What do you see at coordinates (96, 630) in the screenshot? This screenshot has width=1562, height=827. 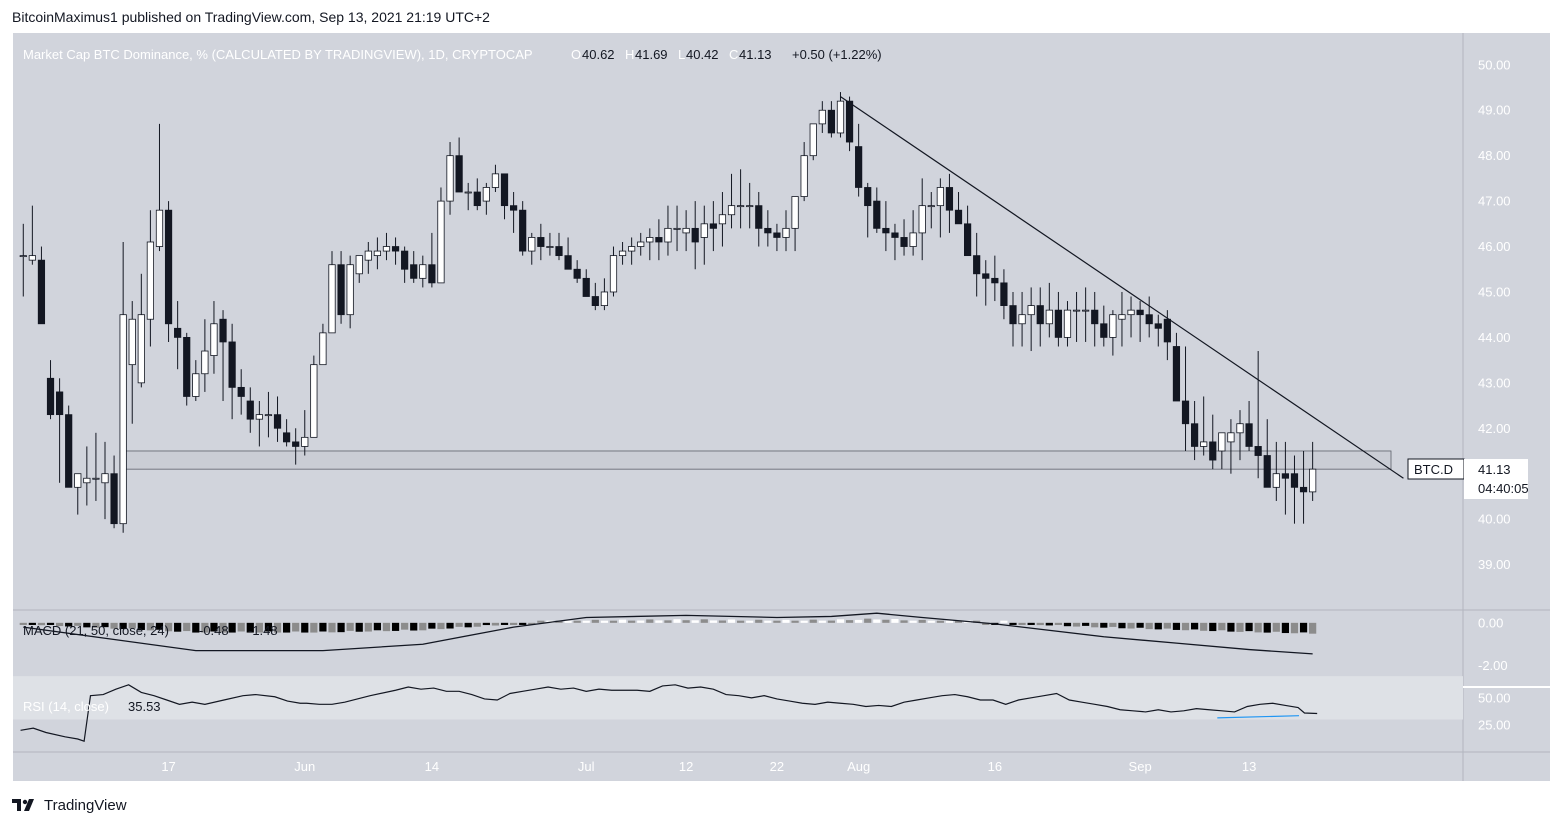 I see `macd-title: MACD (21, 50, close, 24)` at bounding box center [96, 630].